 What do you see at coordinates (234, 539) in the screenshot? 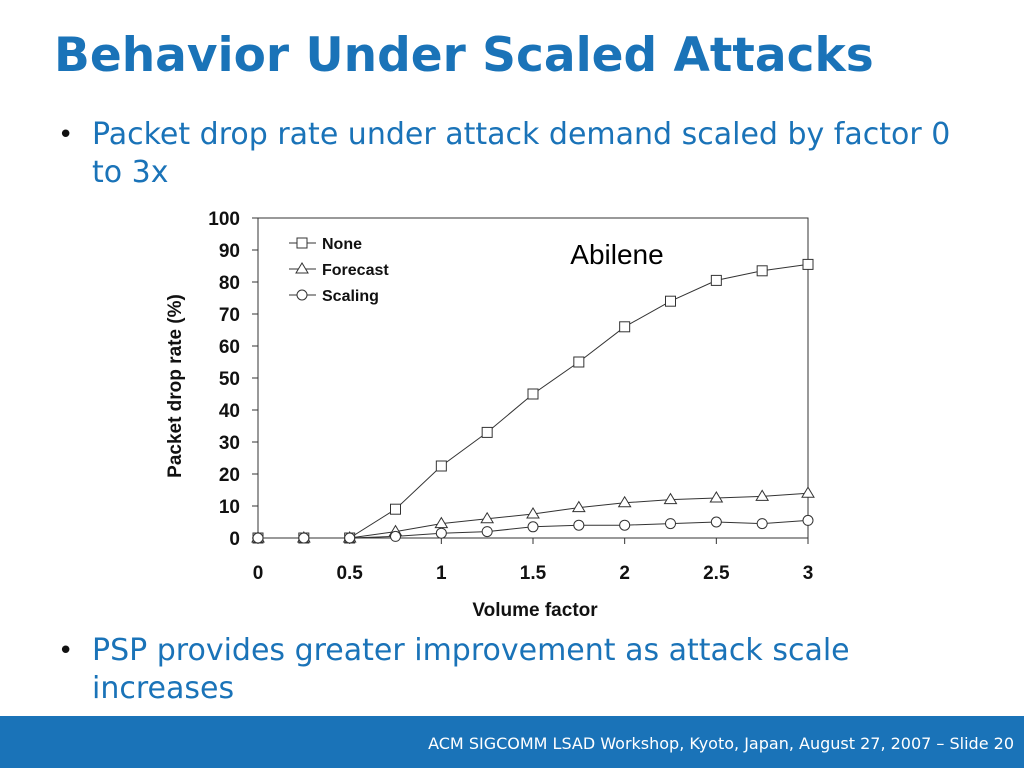
I see `y-tick-label: 0` at bounding box center [234, 539].